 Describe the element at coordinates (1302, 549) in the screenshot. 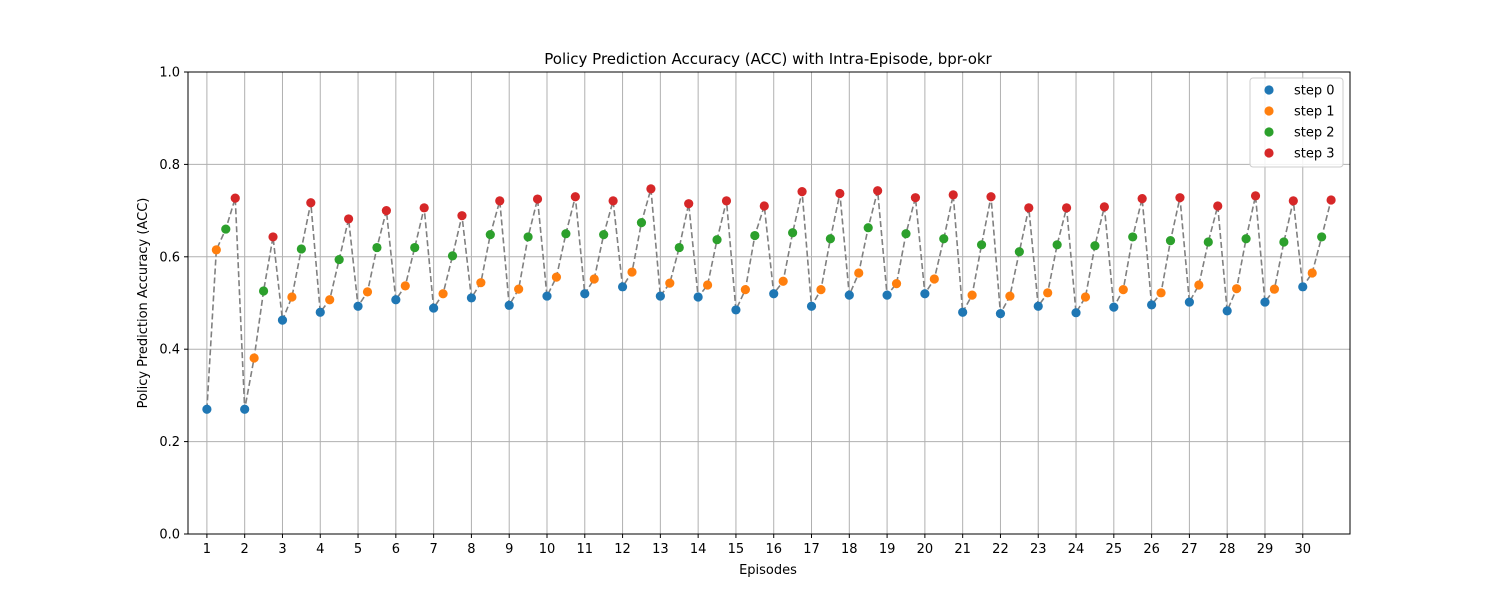

I see `x-tick-label: 30` at that location.